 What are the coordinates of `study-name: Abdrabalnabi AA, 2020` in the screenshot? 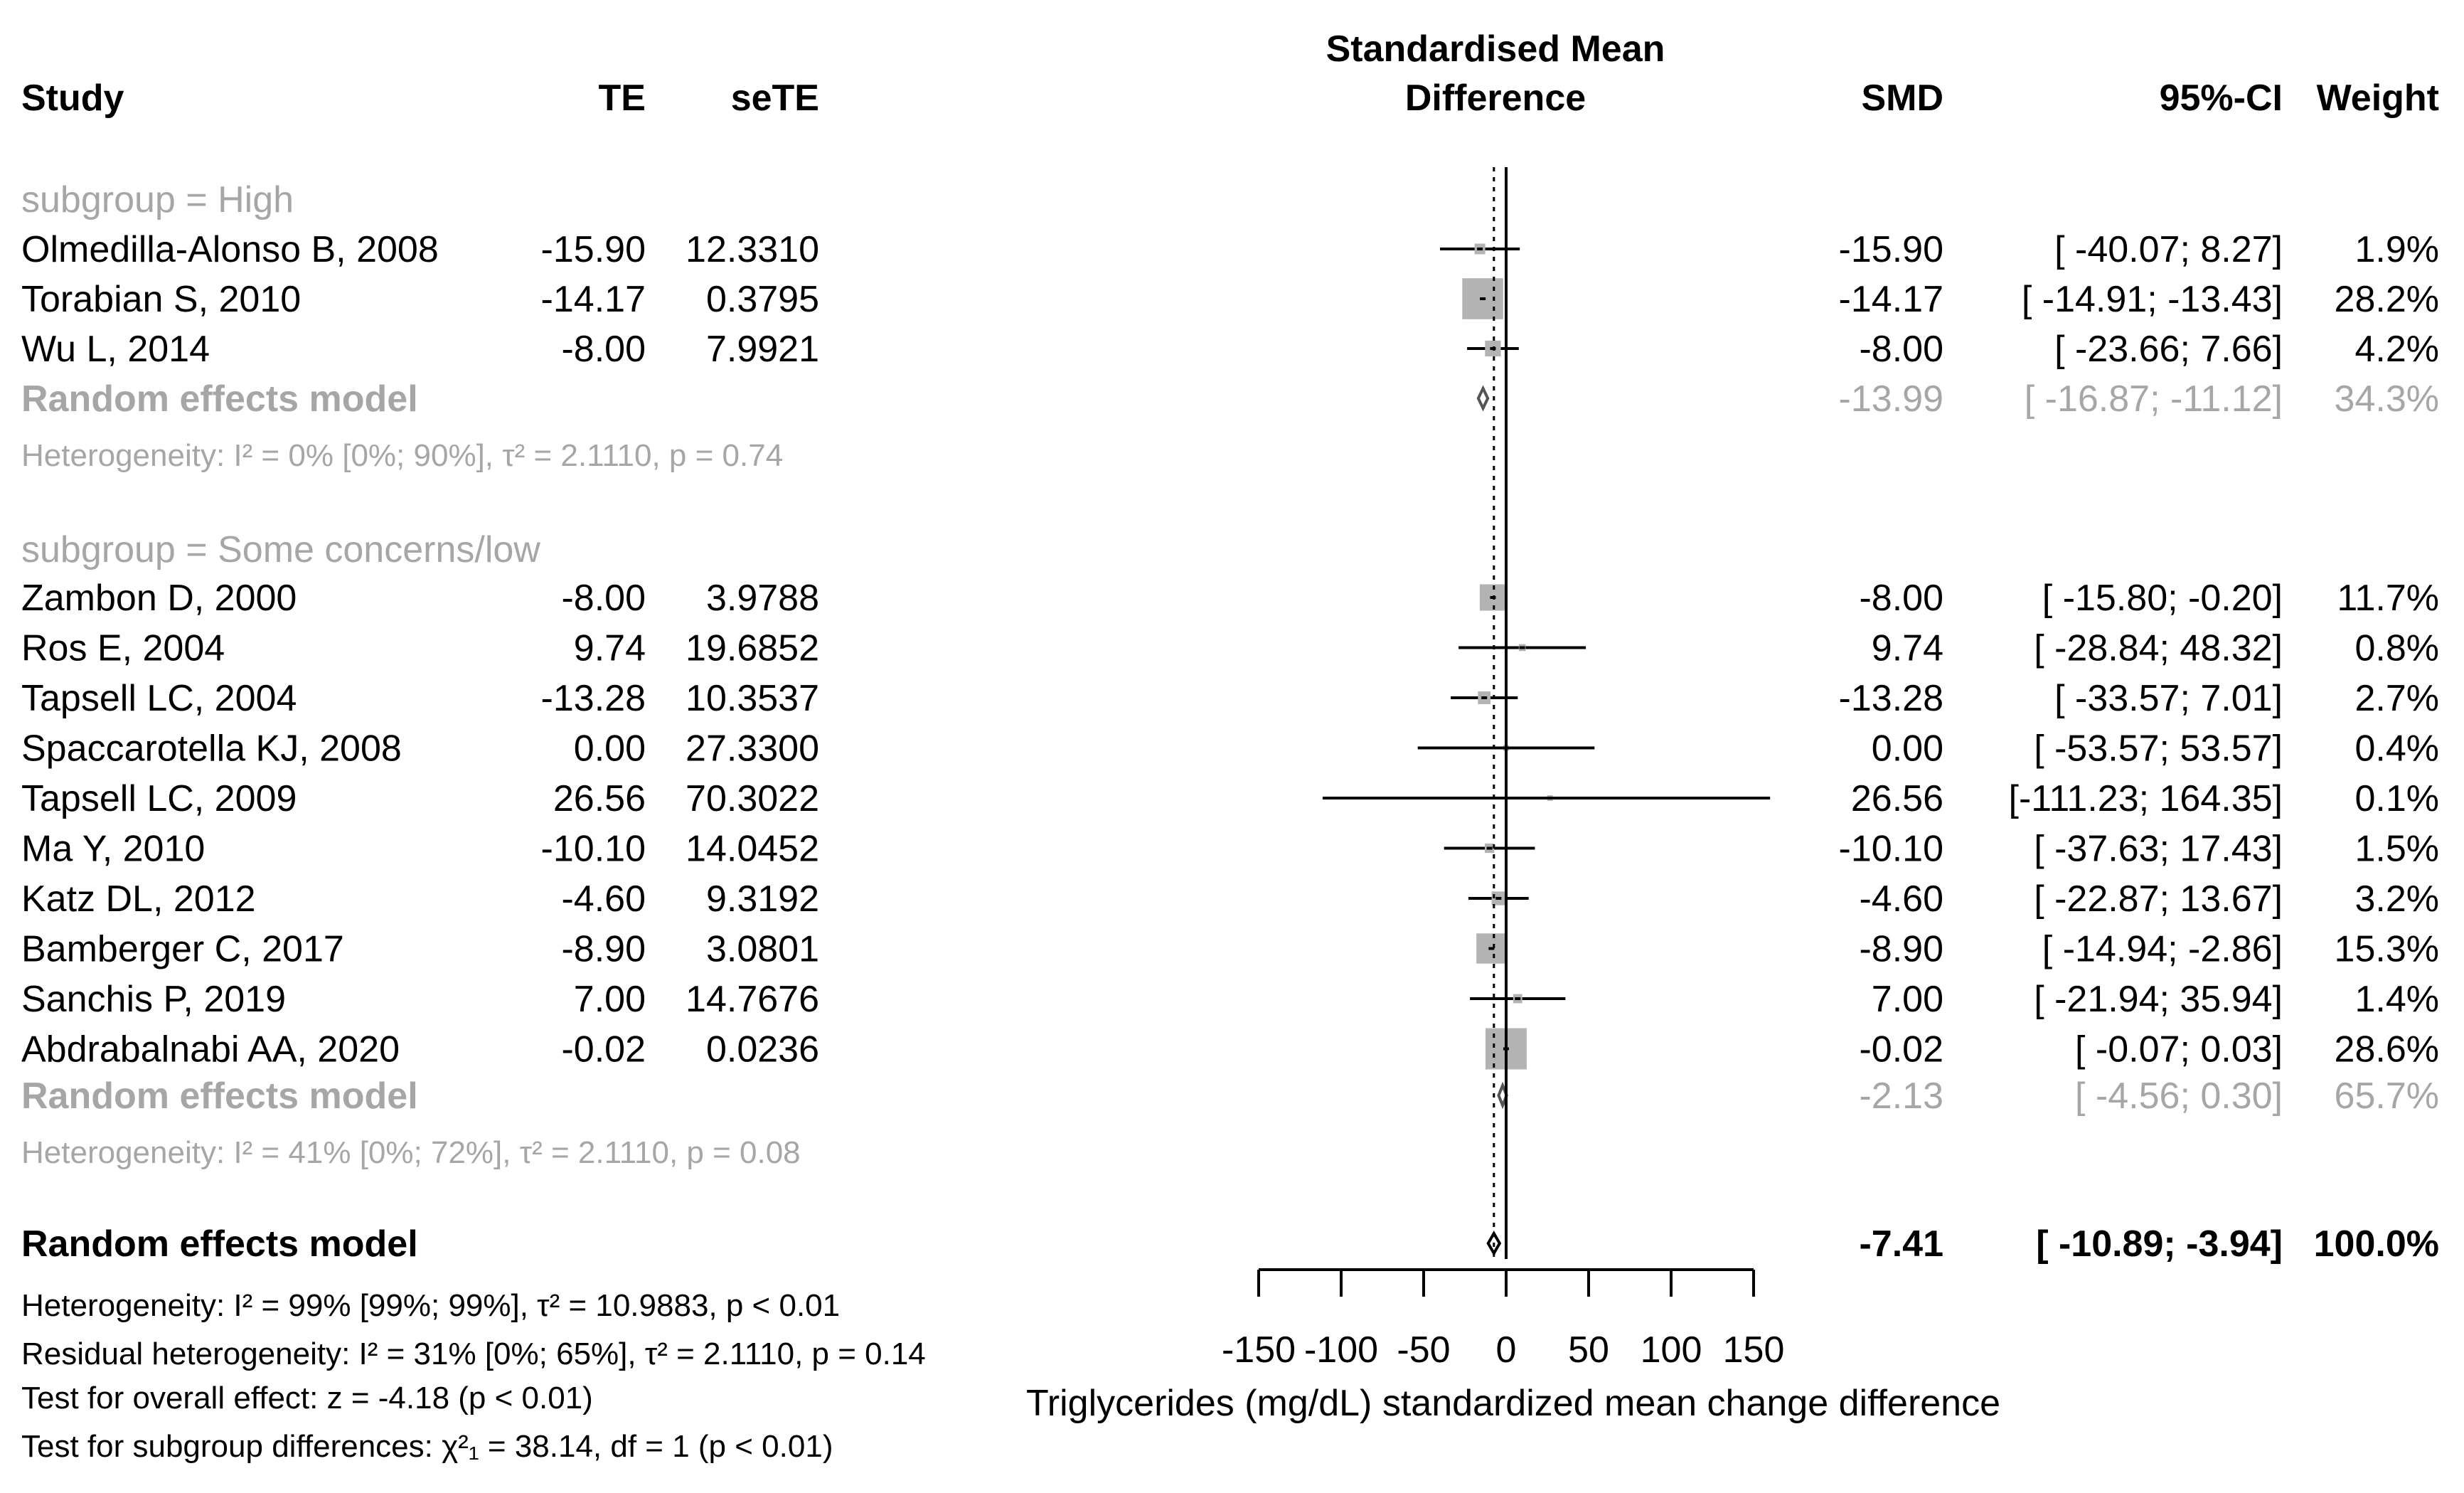 It's located at (210, 1049).